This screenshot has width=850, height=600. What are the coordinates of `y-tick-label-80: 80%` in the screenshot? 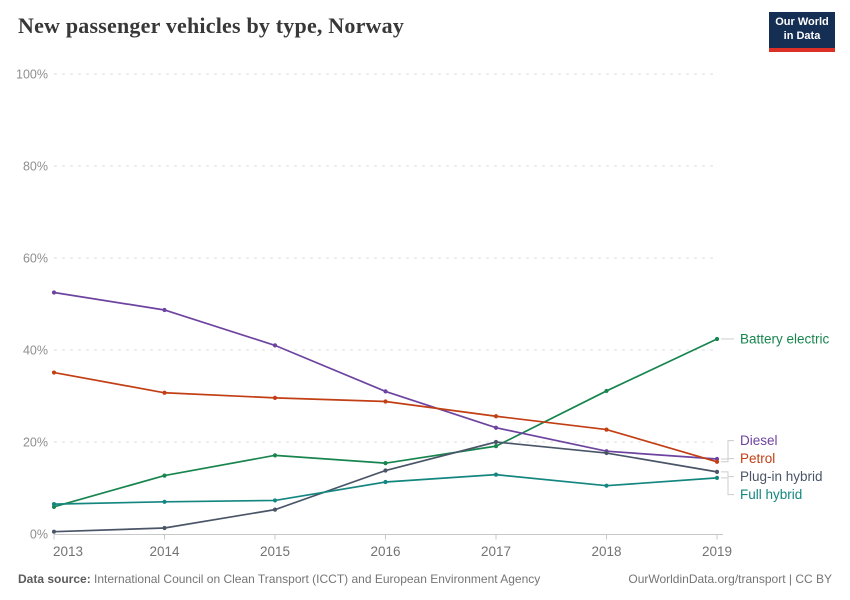 It's located at (35, 167).